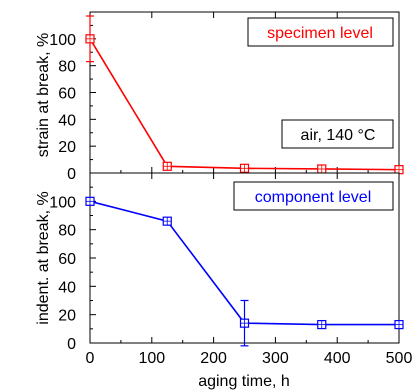  What do you see at coordinates (90, 358) in the screenshot?
I see `x-tick-label: 0` at bounding box center [90, 358].